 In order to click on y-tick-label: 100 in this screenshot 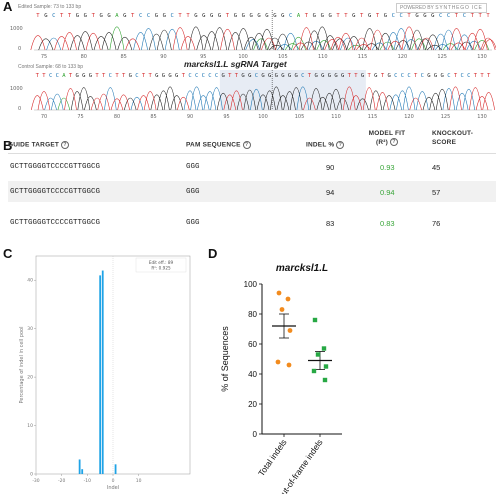, I will do `click(251, 284)`.